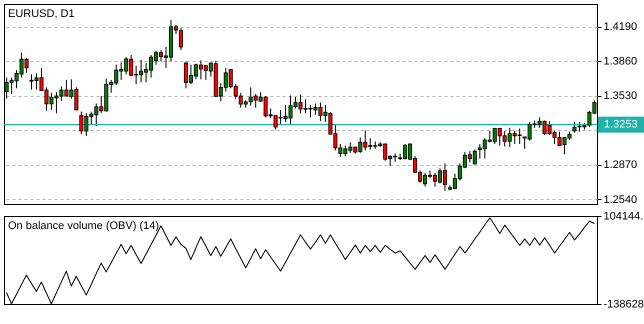 The height and width of the screenshot is (324, 644). I want to click on candlestick, so click(180, 39).